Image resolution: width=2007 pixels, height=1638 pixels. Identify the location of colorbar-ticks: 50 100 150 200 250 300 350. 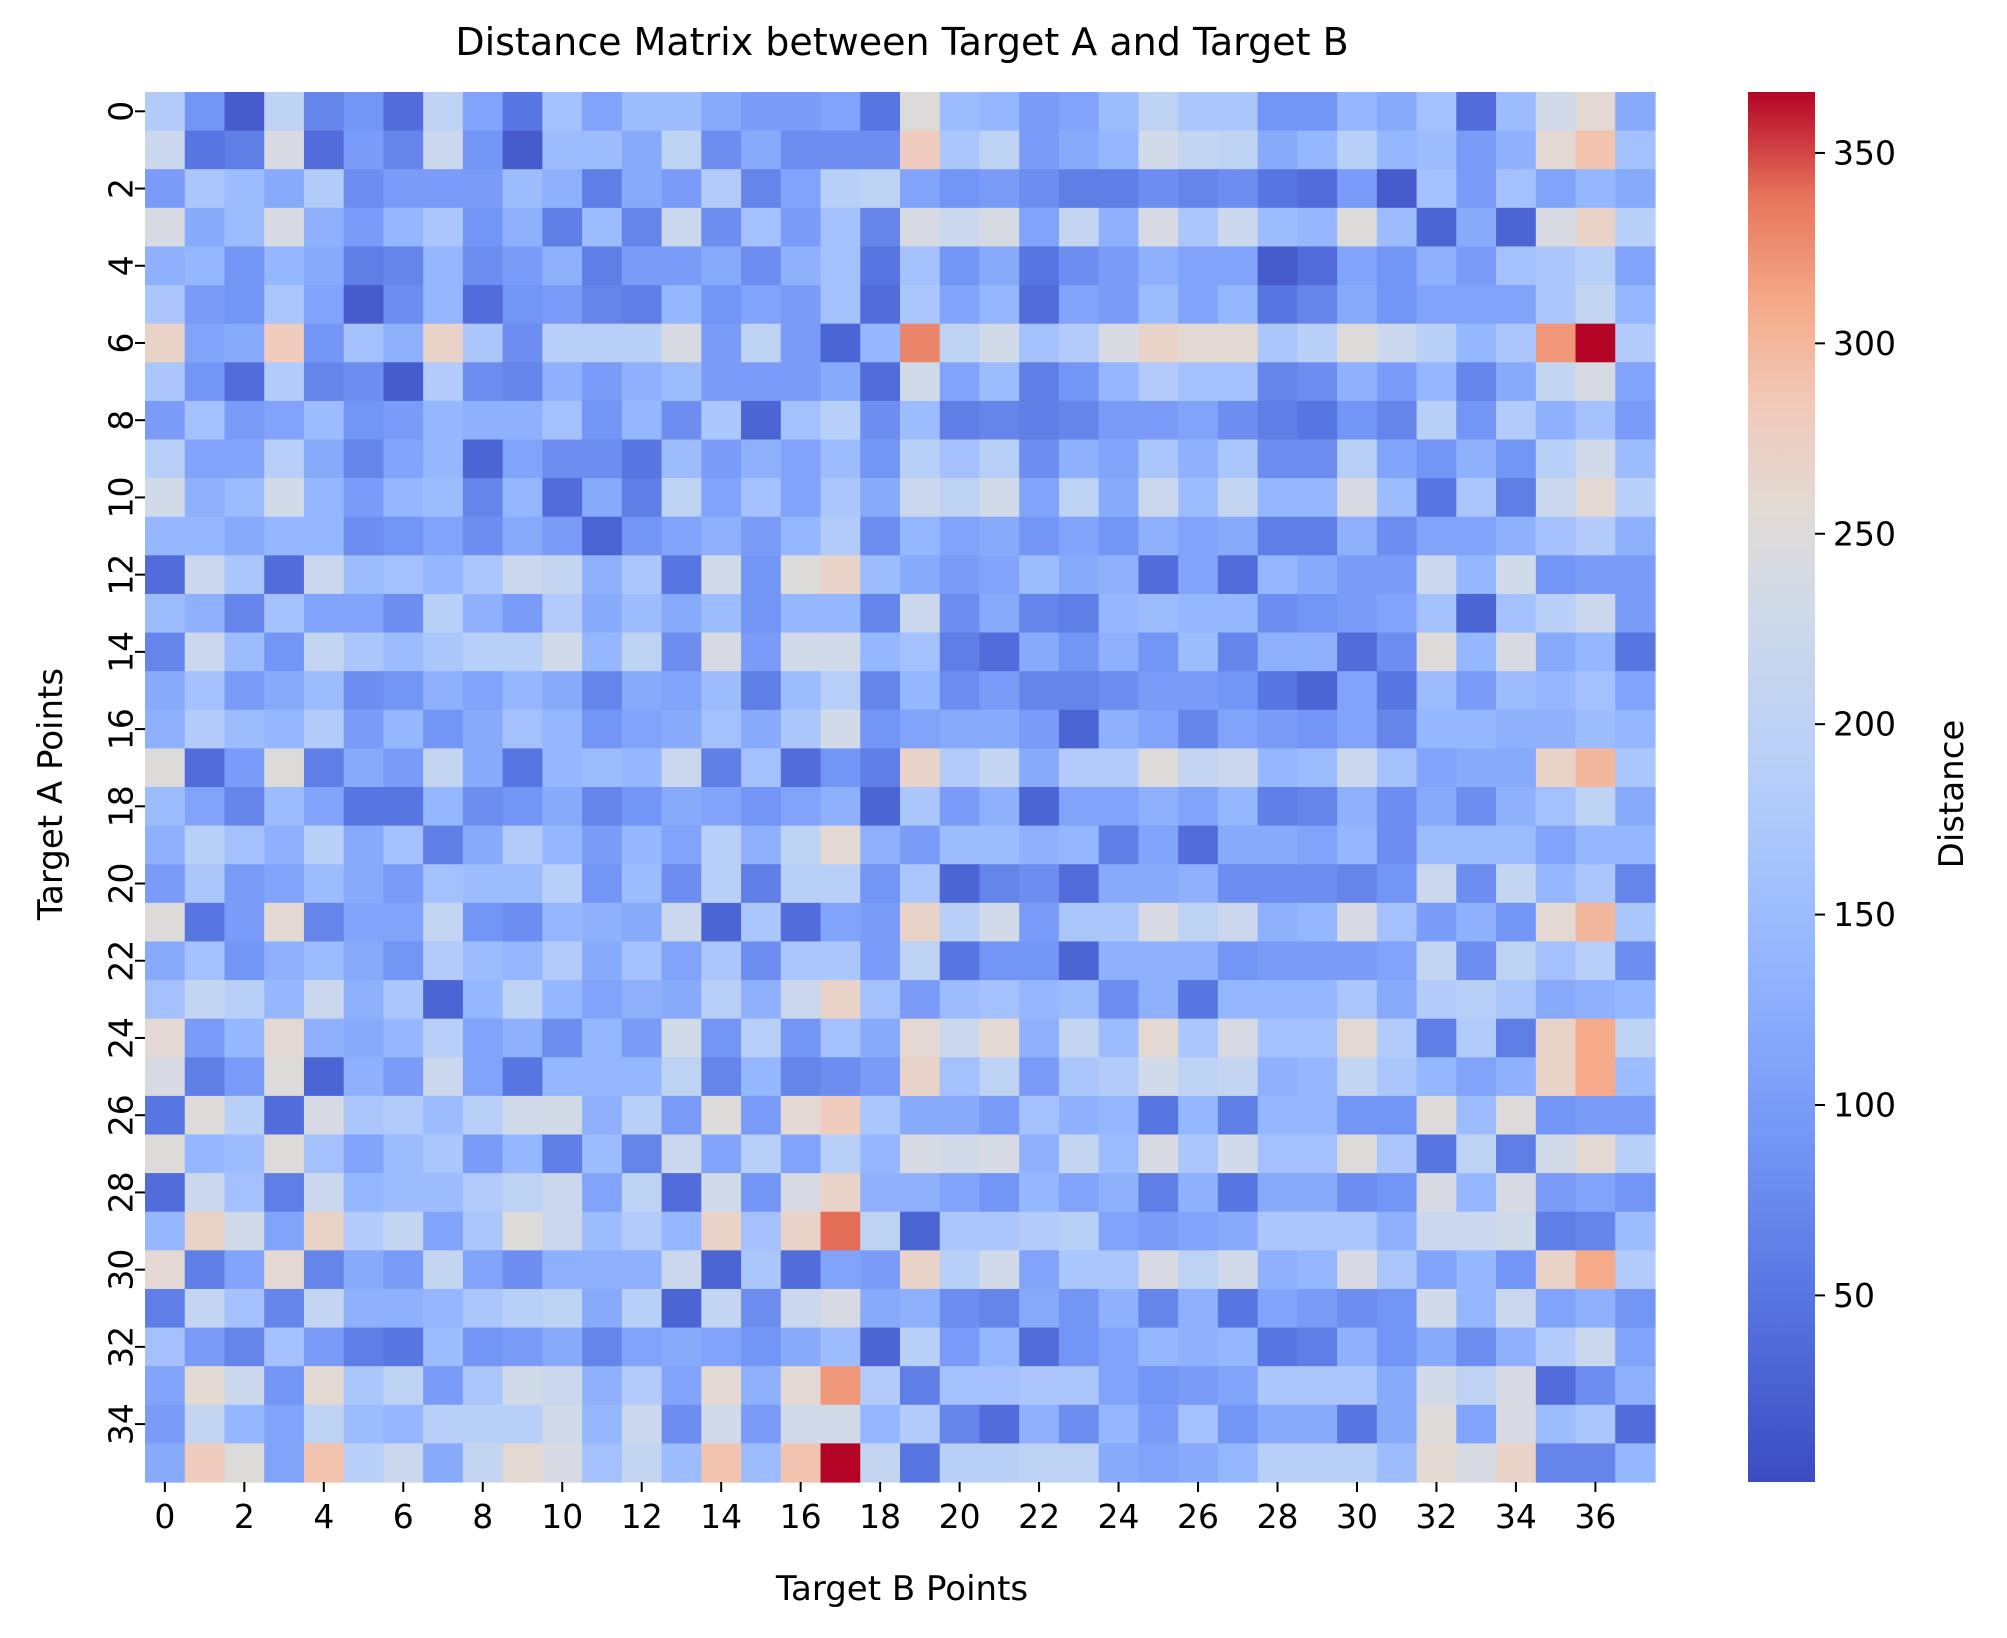
(1855, 724).